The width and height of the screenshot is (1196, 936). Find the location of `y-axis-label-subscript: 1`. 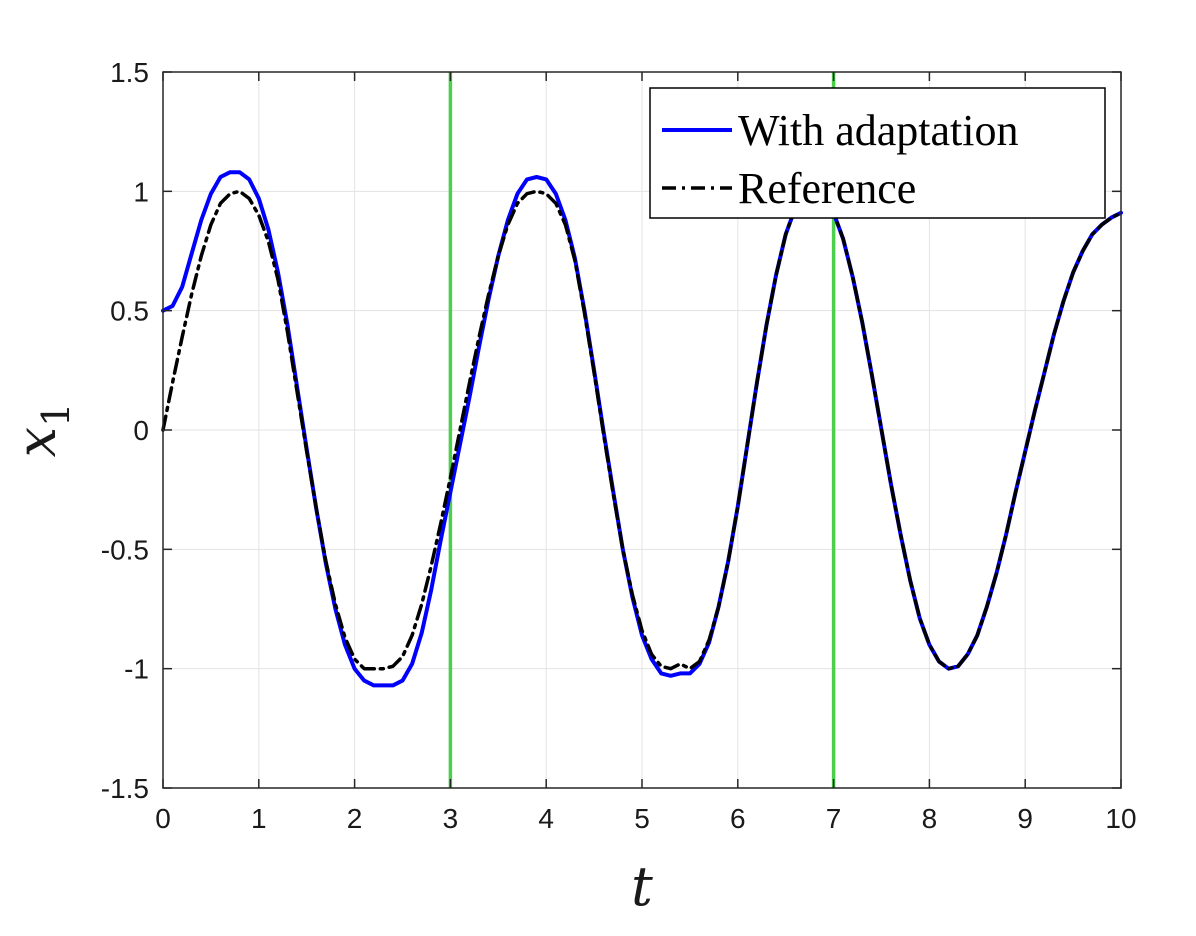

y-axis-label-subscript: 1 is located at coordinates (56, 415).